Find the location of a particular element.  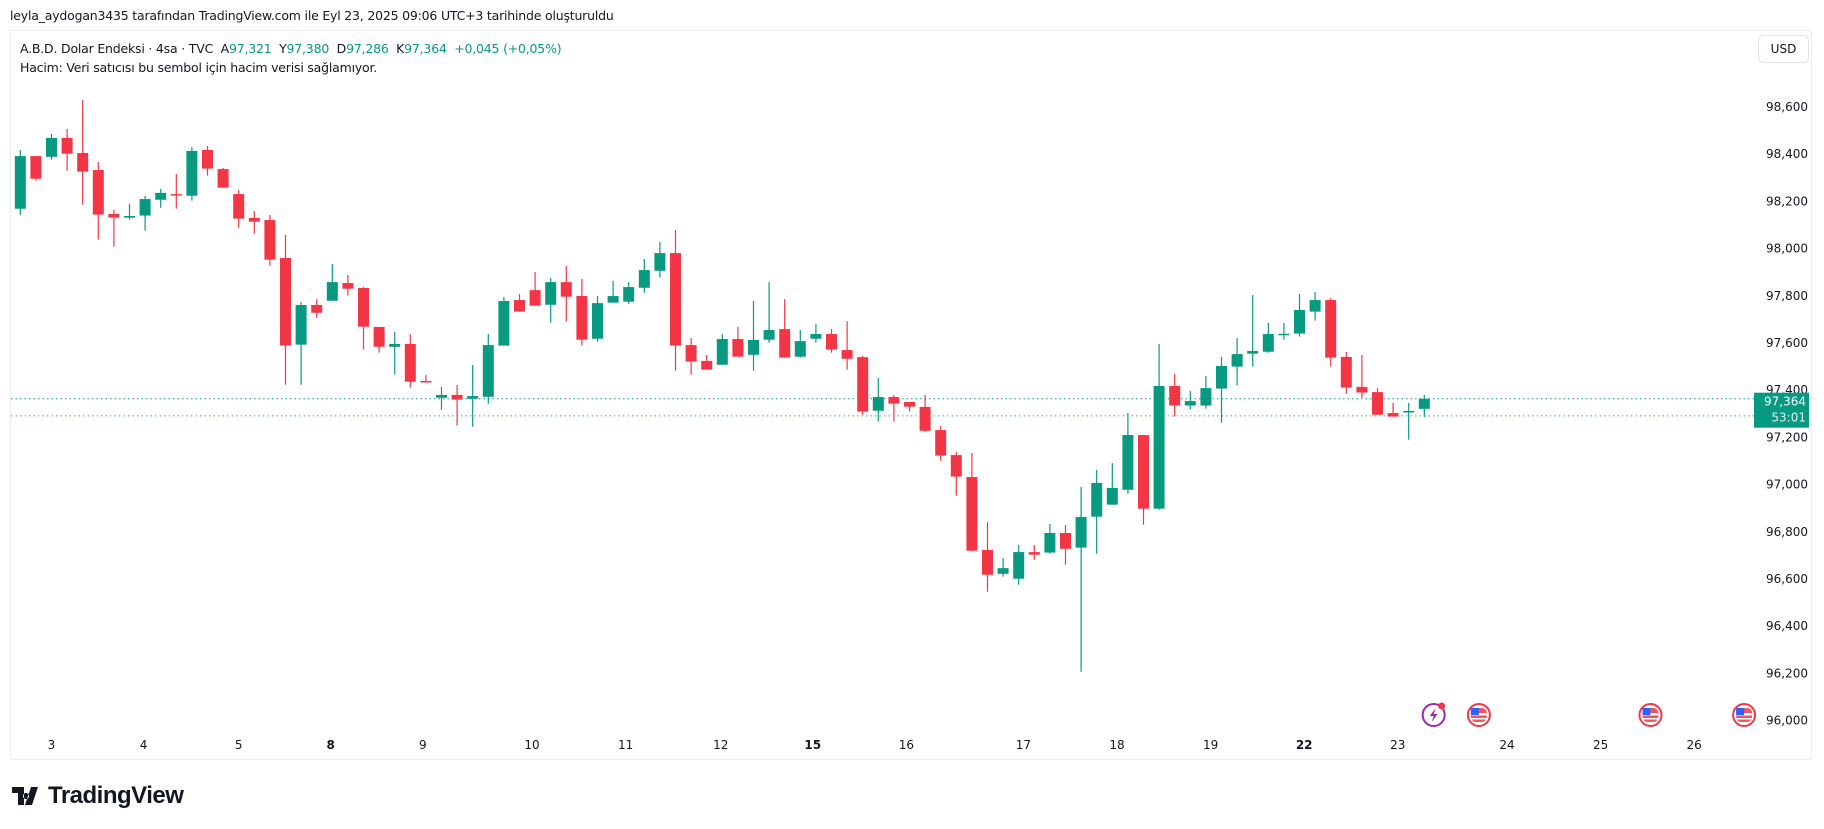

close-value: 97,364 is located at coordinates (425, 48).